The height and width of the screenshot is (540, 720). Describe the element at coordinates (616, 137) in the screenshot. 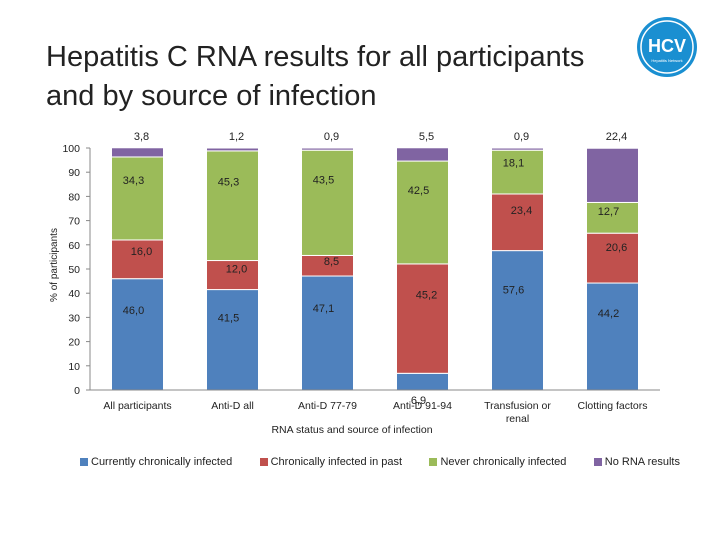

I see `data-label: 22,4` at that location.